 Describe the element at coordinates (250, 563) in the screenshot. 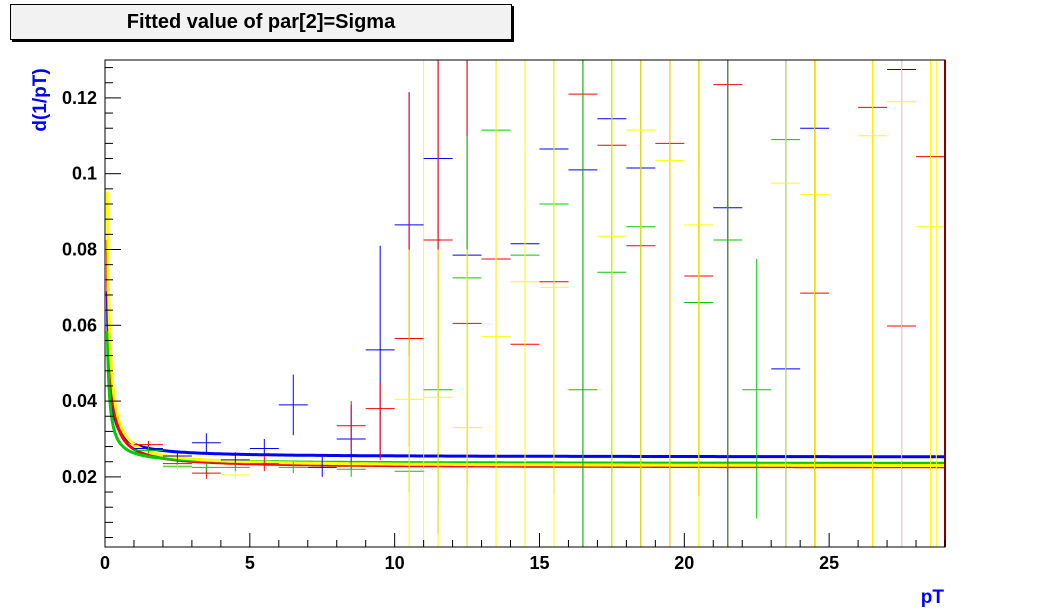

I see `x-tick-label: 5` at that location.